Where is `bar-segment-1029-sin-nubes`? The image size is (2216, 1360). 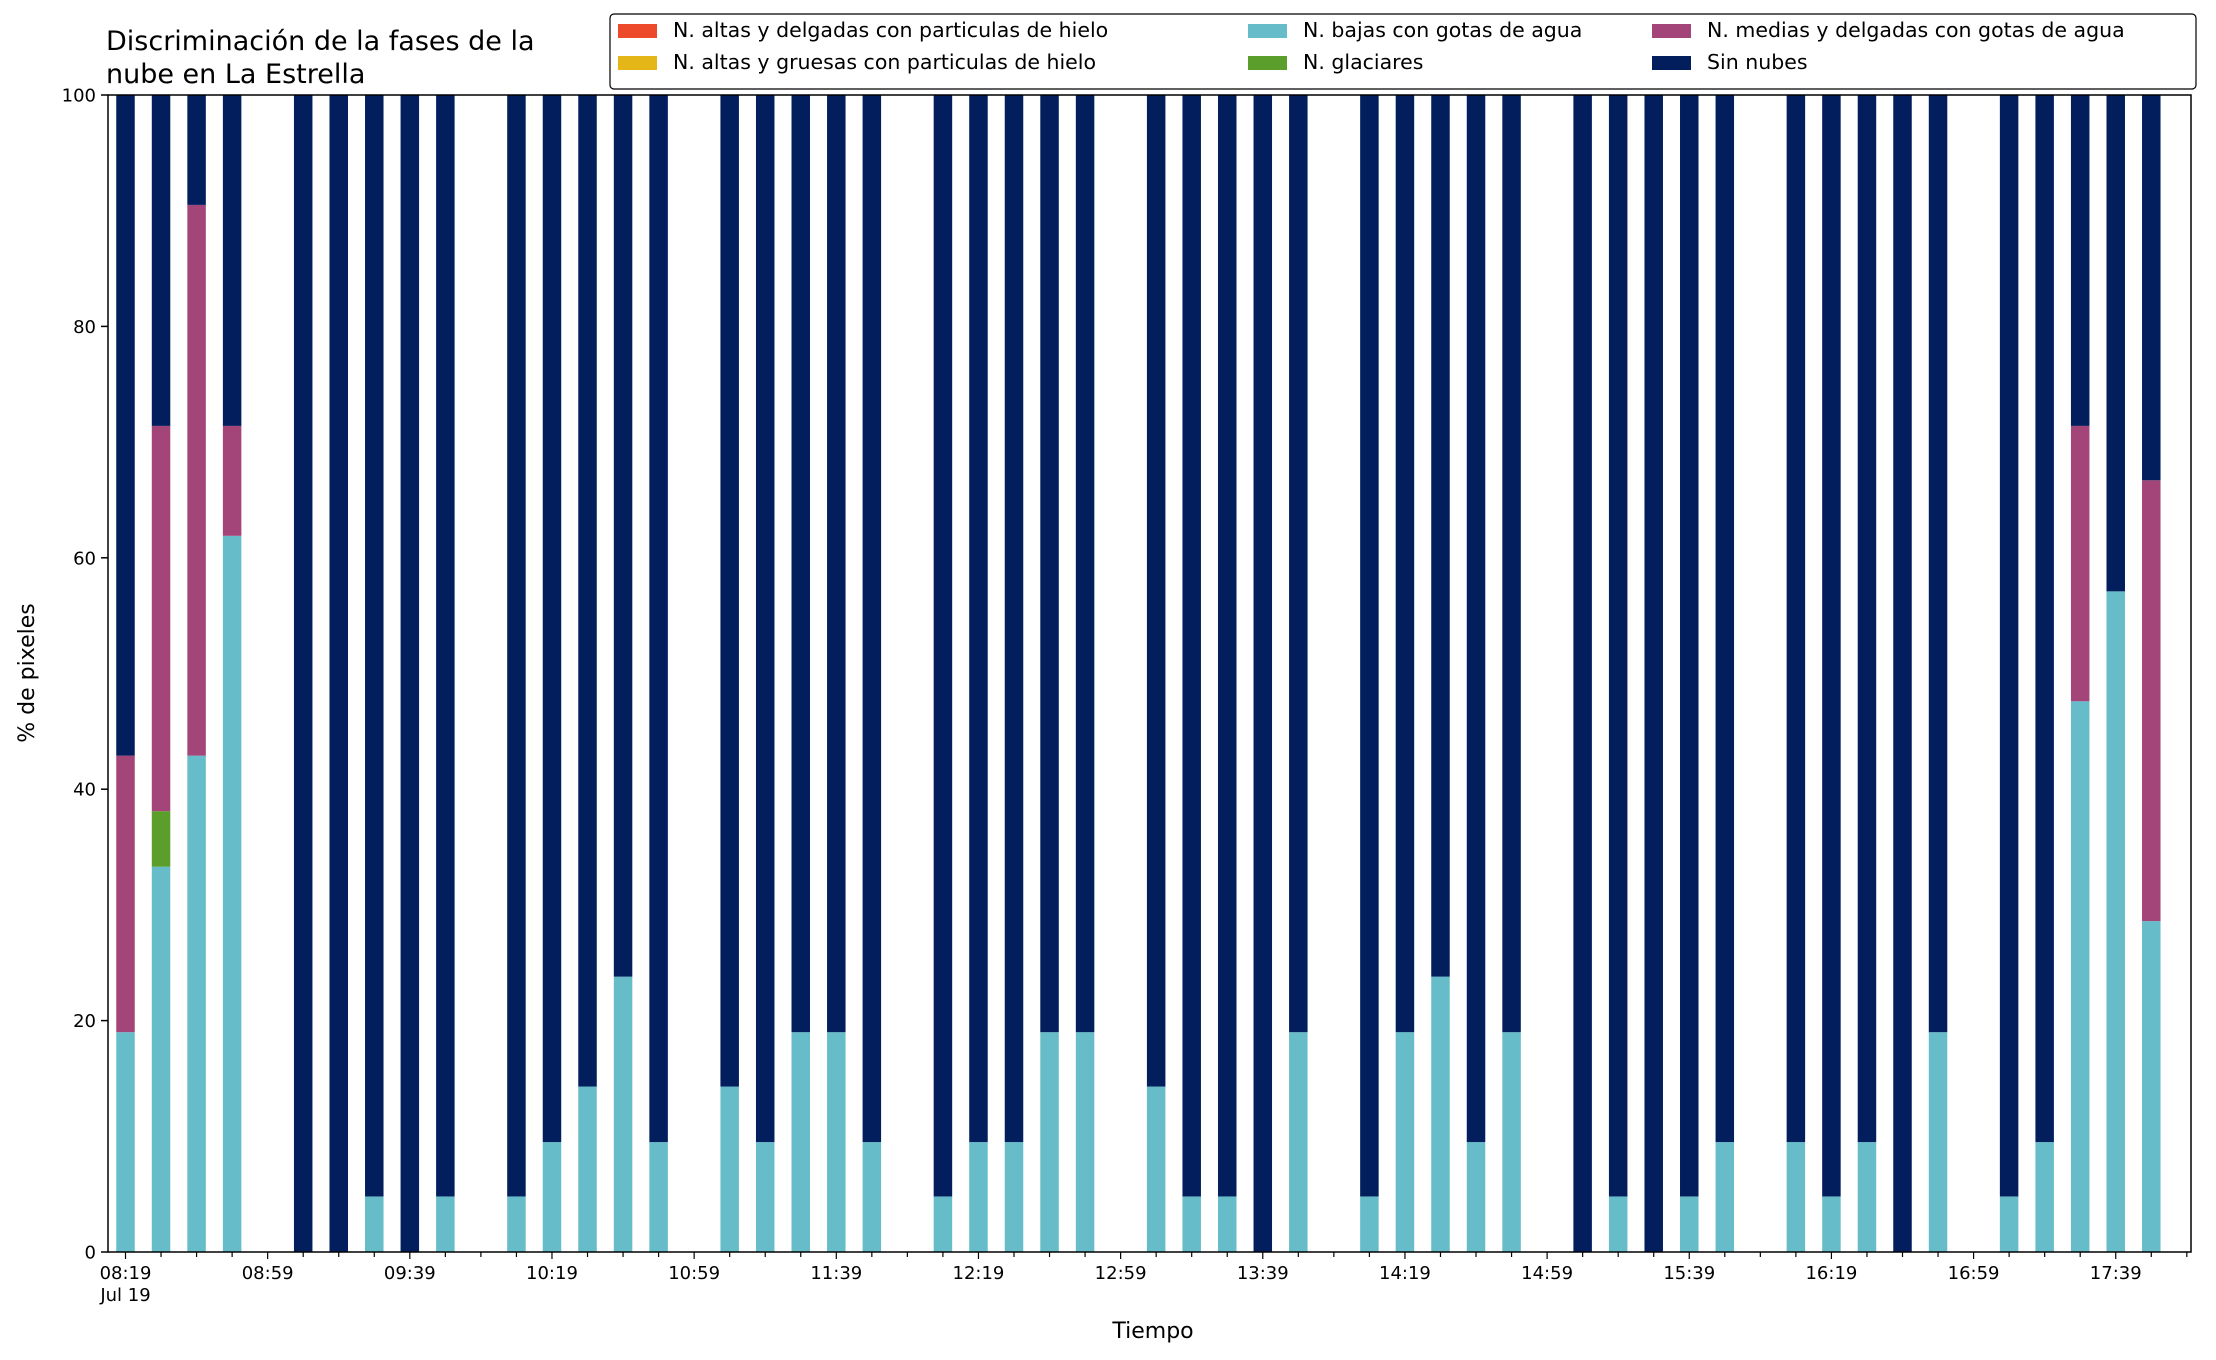 bar-segment-1029-sin-nubes is located at coordinates (587, 591).